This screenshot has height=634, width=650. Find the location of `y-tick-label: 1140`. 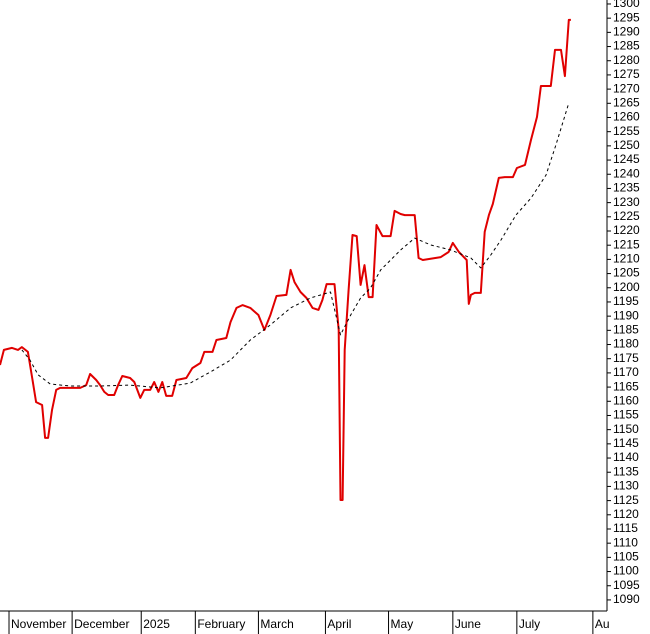

y-tick-label: 1140 is located at coordinates (626, 457).